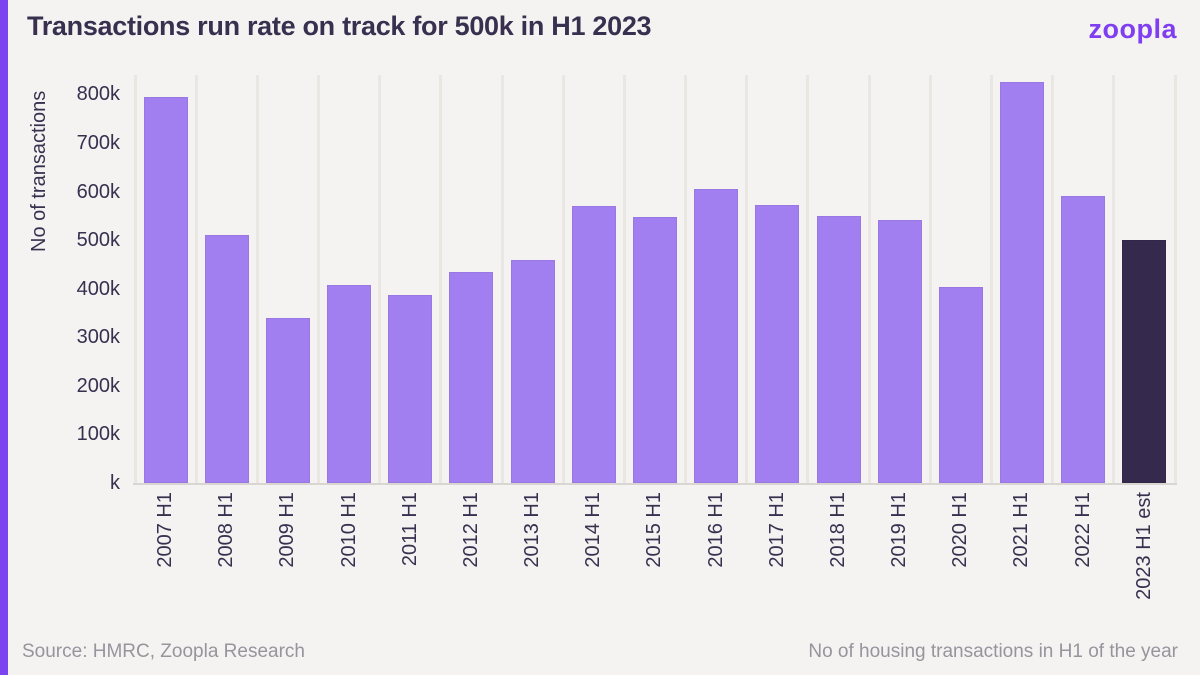 Image resolution: width=1200 pixels, height=675 pixels. What do you see at coordinates (1021, 530) in the screenshot?
I see `x-tick-label: 2021 H1` at bounding box center [1021, 530].